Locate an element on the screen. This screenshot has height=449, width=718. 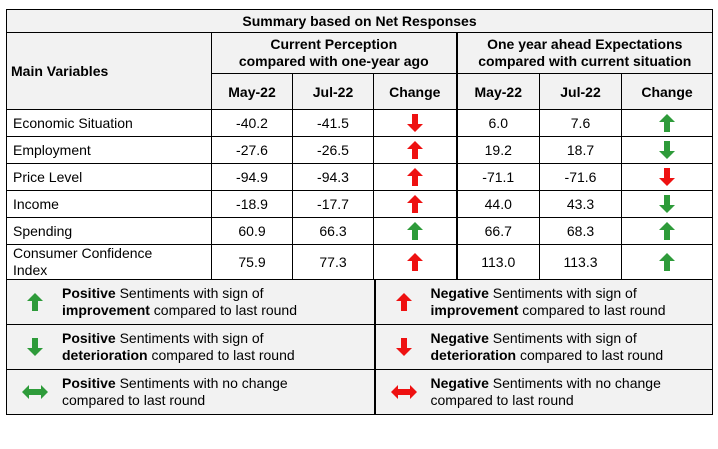
row-label: Spending is located at coordinates (43, 231).